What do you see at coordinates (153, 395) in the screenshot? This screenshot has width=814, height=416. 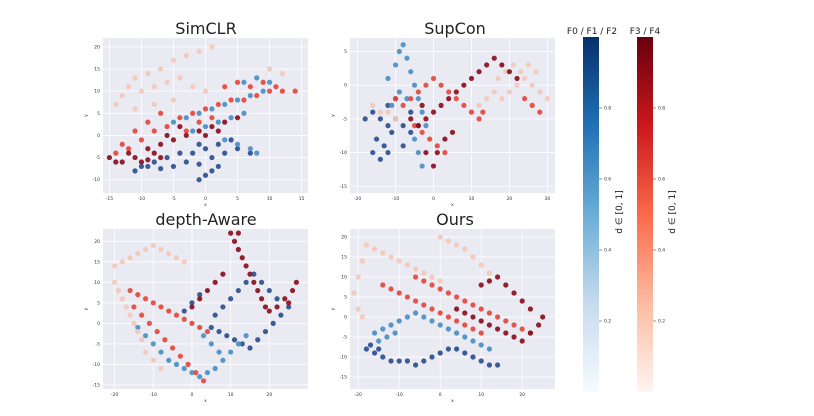 I see `x-tick-label: -10` at bounding box center [153, 395].